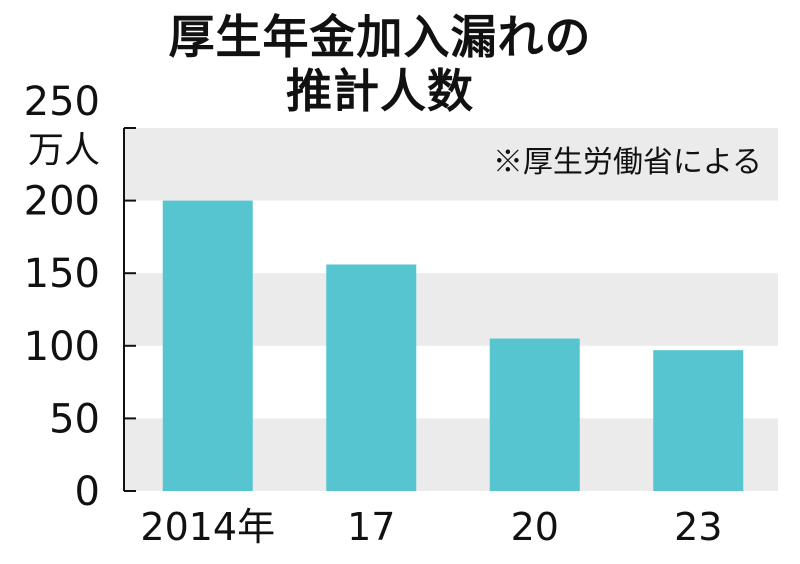 This screenshot has height=564, width=800. I want to click on unit-label: 万人, so click(64, 150).